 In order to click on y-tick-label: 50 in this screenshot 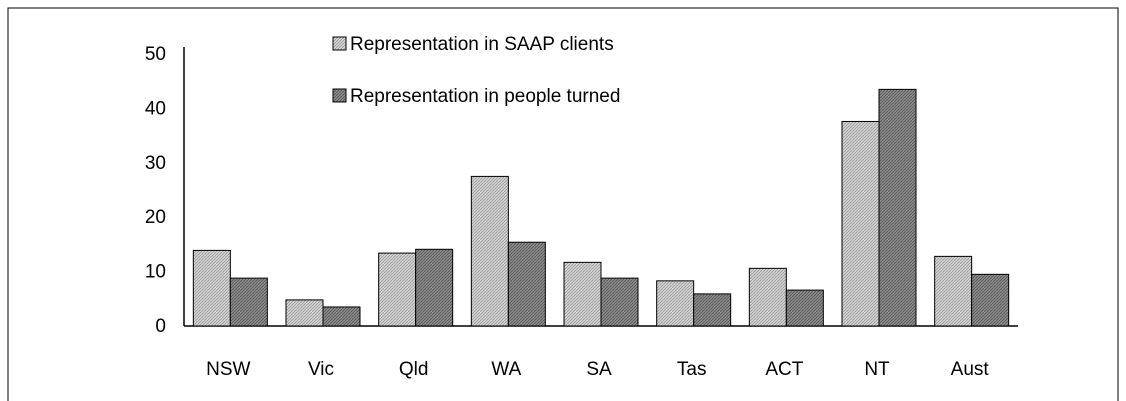, I will do `click(155, 54)`.